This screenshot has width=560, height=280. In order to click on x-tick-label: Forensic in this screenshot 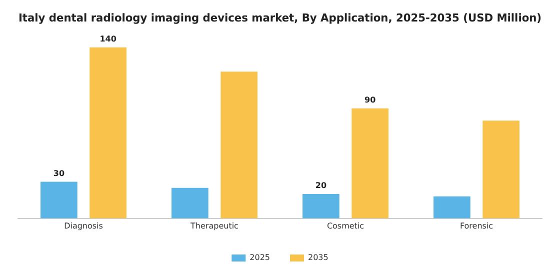, I will do `click(477, 225)`.